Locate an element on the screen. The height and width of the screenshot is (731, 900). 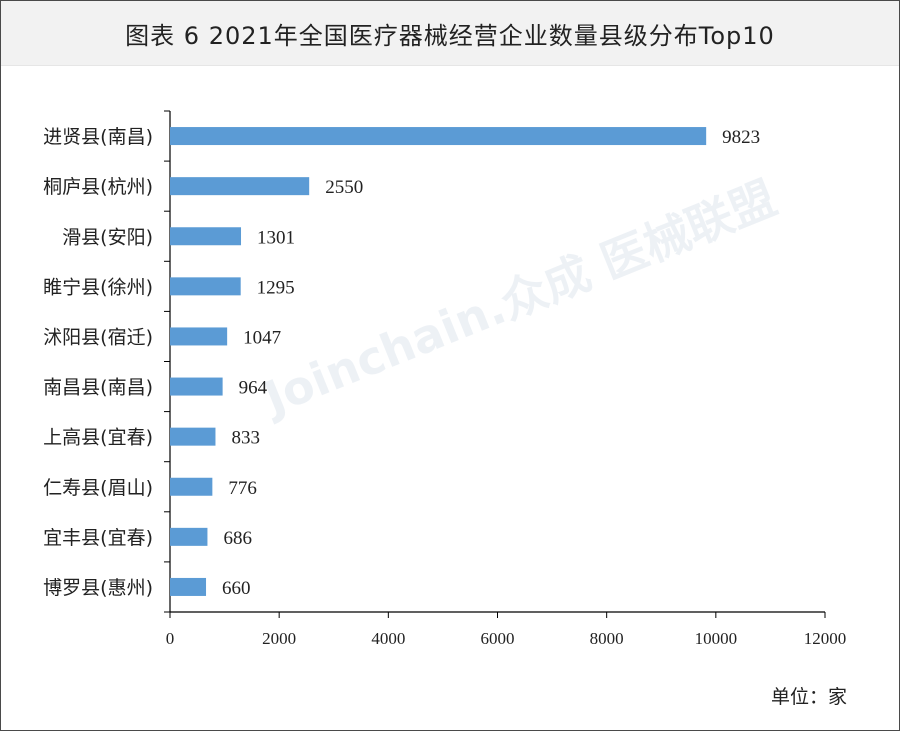
category-label: 滑县(安阳) is located at coordinates (107, 237).